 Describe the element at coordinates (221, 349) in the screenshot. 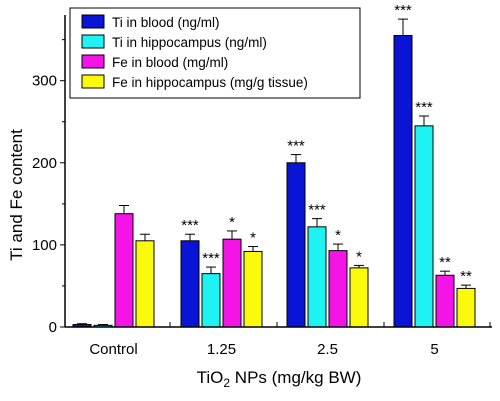

I see `x-tick-label-1: 1.25` at that location.